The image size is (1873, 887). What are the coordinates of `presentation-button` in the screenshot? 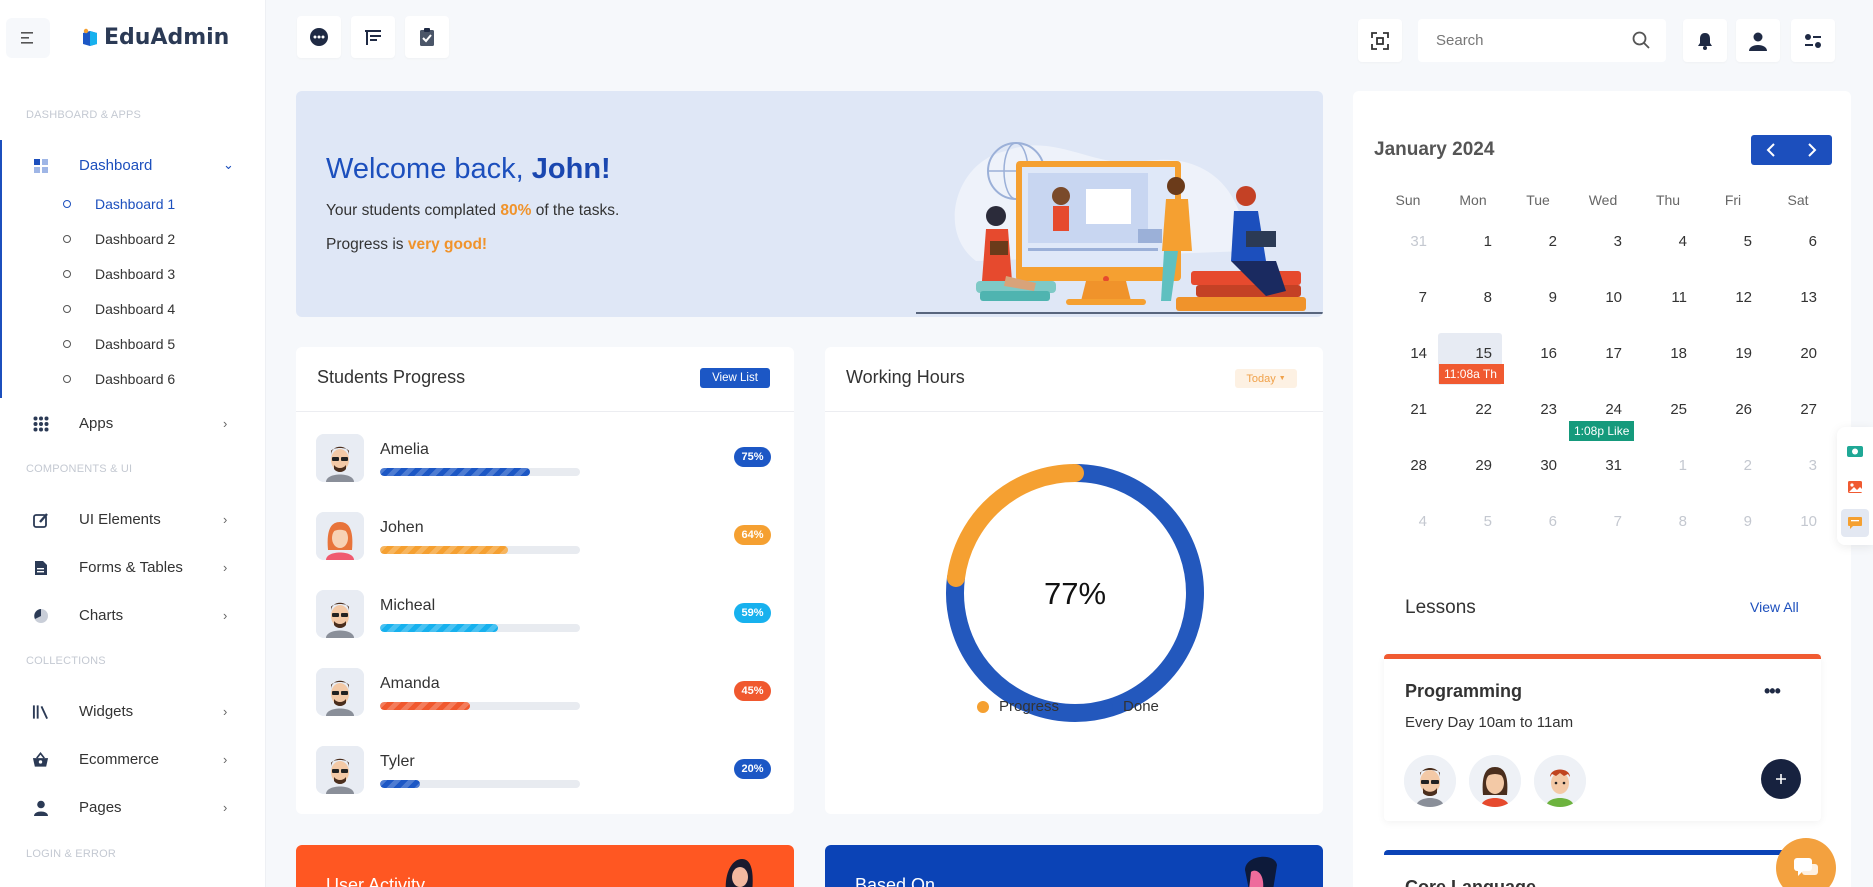 It's located at (373, 37).